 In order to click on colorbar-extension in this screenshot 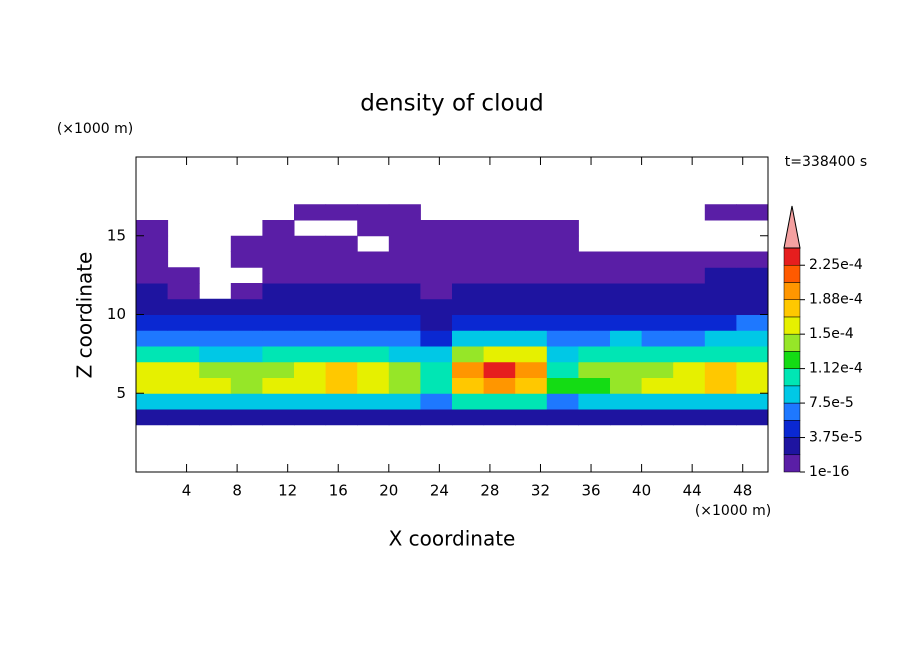, I will do `click(792, 227)`.